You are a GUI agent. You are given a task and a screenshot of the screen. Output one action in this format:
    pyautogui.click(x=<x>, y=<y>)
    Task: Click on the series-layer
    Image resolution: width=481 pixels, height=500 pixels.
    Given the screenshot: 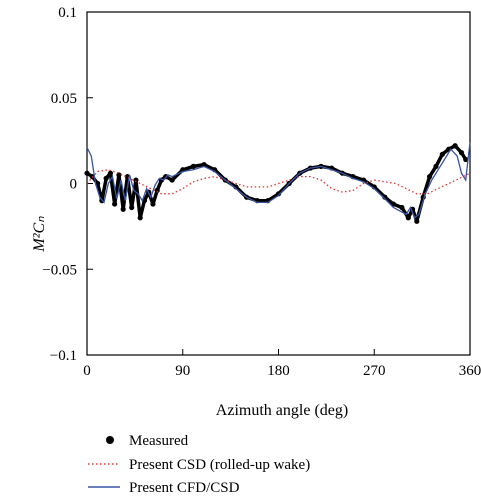 What is the action you would take?
    pyautogui.click(x=277, y=183)
    